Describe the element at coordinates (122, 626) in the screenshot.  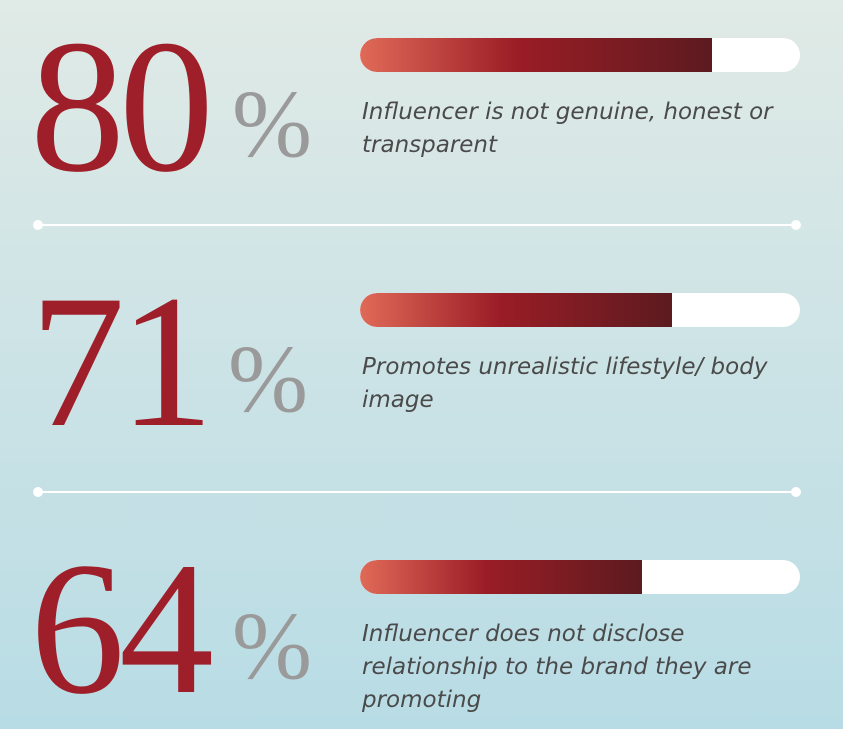
I see `stat-number: 64` at that location.